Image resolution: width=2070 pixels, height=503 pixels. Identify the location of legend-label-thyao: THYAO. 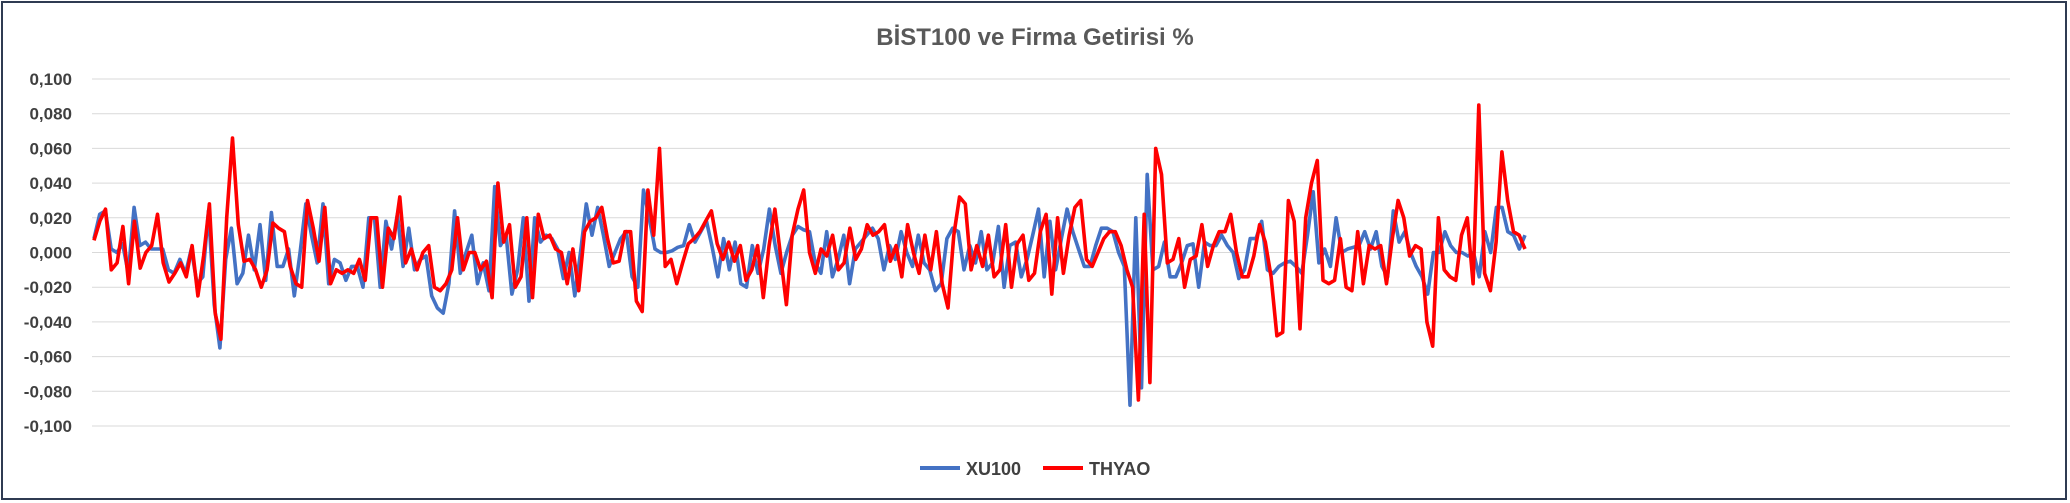
(1119, 469).